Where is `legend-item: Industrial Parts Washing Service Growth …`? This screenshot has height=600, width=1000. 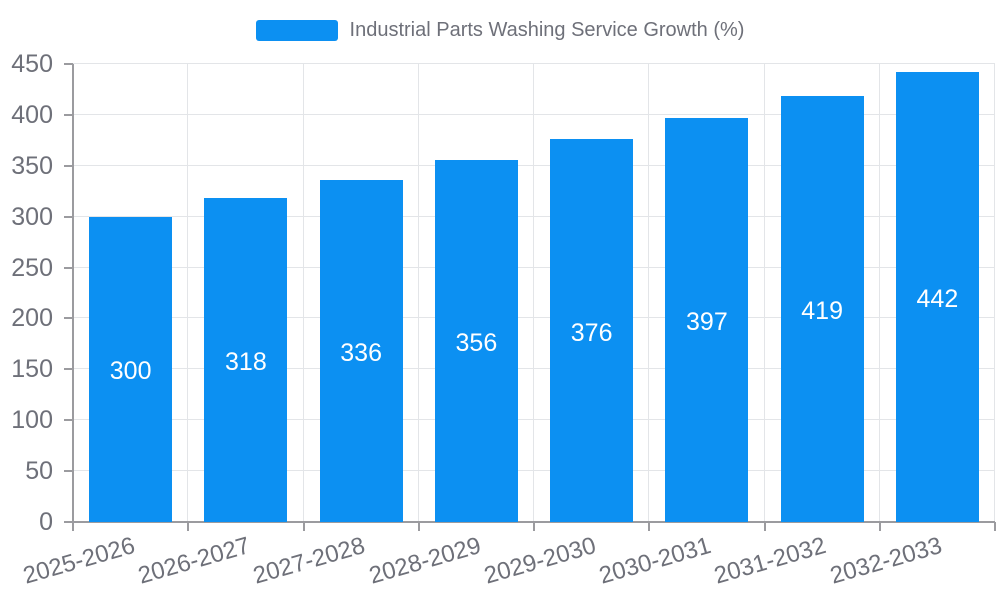
legend-item: Industrial Parts Washing Service Growth … is located at coordinates (500, 30).